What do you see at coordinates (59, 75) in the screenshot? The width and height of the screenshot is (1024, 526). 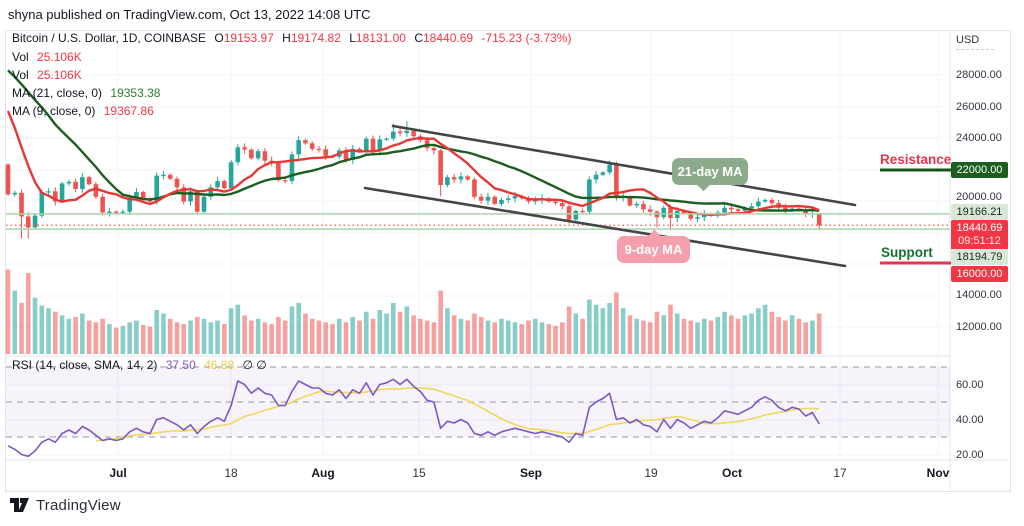 I see `vol-value: 25.106K` at bounding box center [59, 75].